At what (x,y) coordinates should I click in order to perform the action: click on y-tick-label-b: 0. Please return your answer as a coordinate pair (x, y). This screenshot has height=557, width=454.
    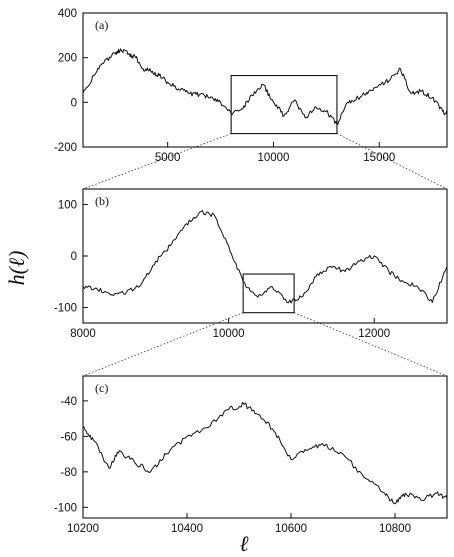
    Looking at the image, I should click on (74, 257).